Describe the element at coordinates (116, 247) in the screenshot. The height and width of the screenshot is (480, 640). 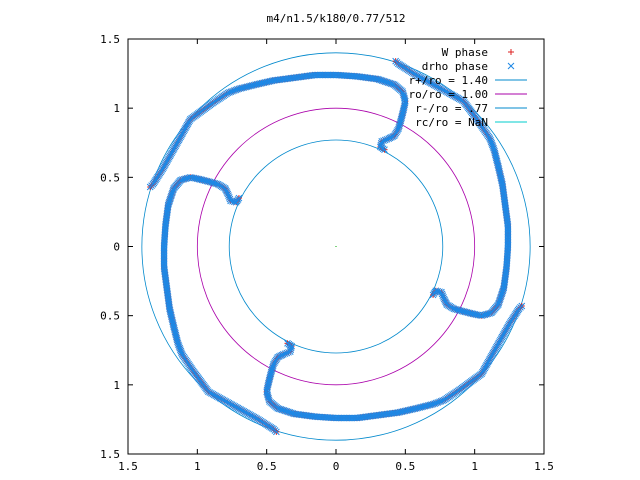
I see `y-tick-label: 0` at that location.